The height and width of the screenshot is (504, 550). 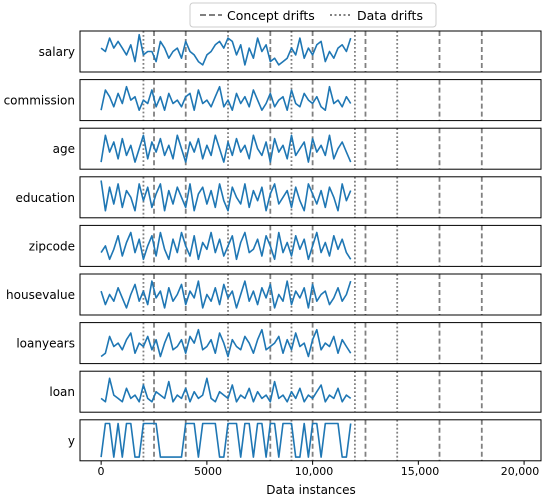 I want to click on tick-label-x3: 15,000, so click(x=420, y=471).